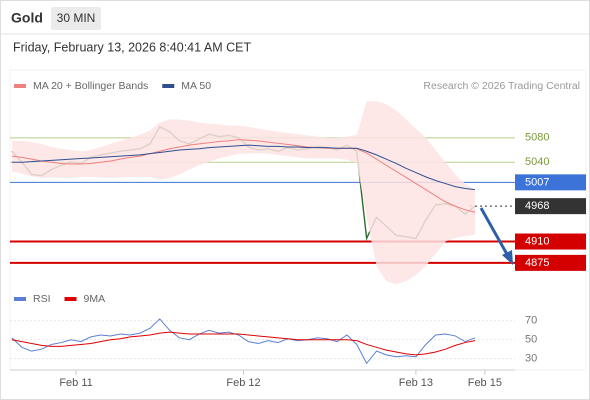 The width and height of the screenshot is (590, 400). What do you see at coordinates (494, 232) in the screenshot?
I see `arrow-shaft` at bounding box center [494, 232].